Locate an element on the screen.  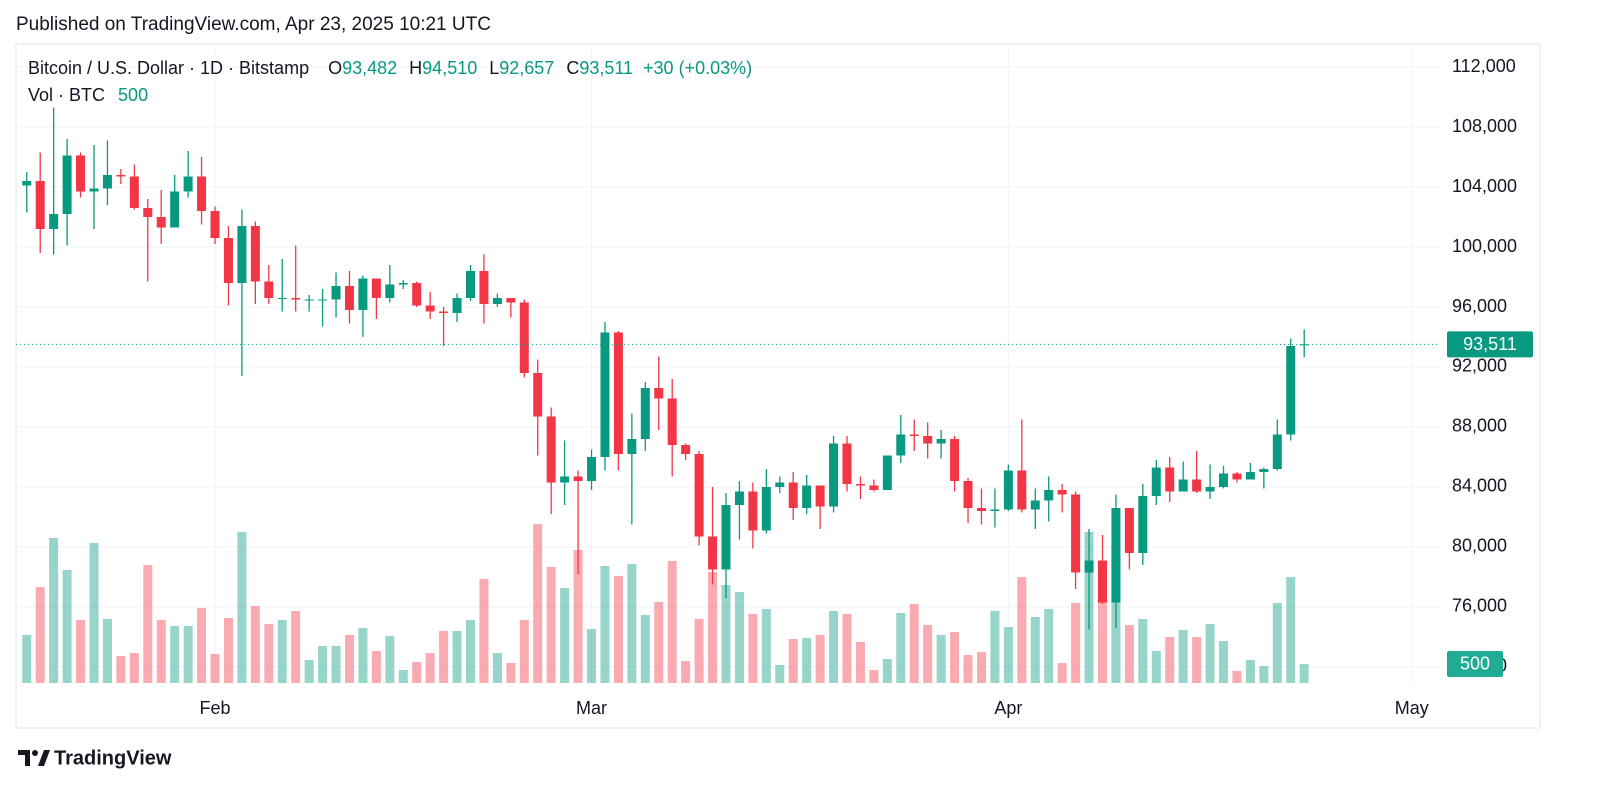
change: +30 (+0.03%) is located at coordinates (697, 68).